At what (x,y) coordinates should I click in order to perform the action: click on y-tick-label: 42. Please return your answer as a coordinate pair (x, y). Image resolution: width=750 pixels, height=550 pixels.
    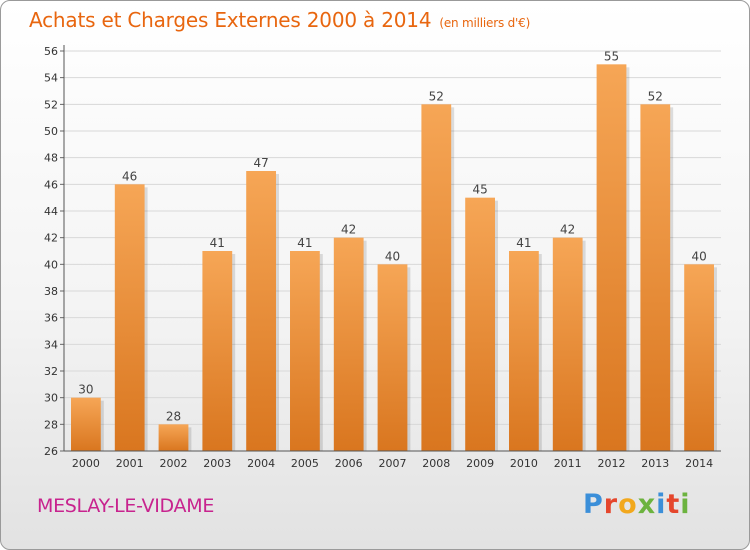
    Looking at the image, I should click on (51, 238).